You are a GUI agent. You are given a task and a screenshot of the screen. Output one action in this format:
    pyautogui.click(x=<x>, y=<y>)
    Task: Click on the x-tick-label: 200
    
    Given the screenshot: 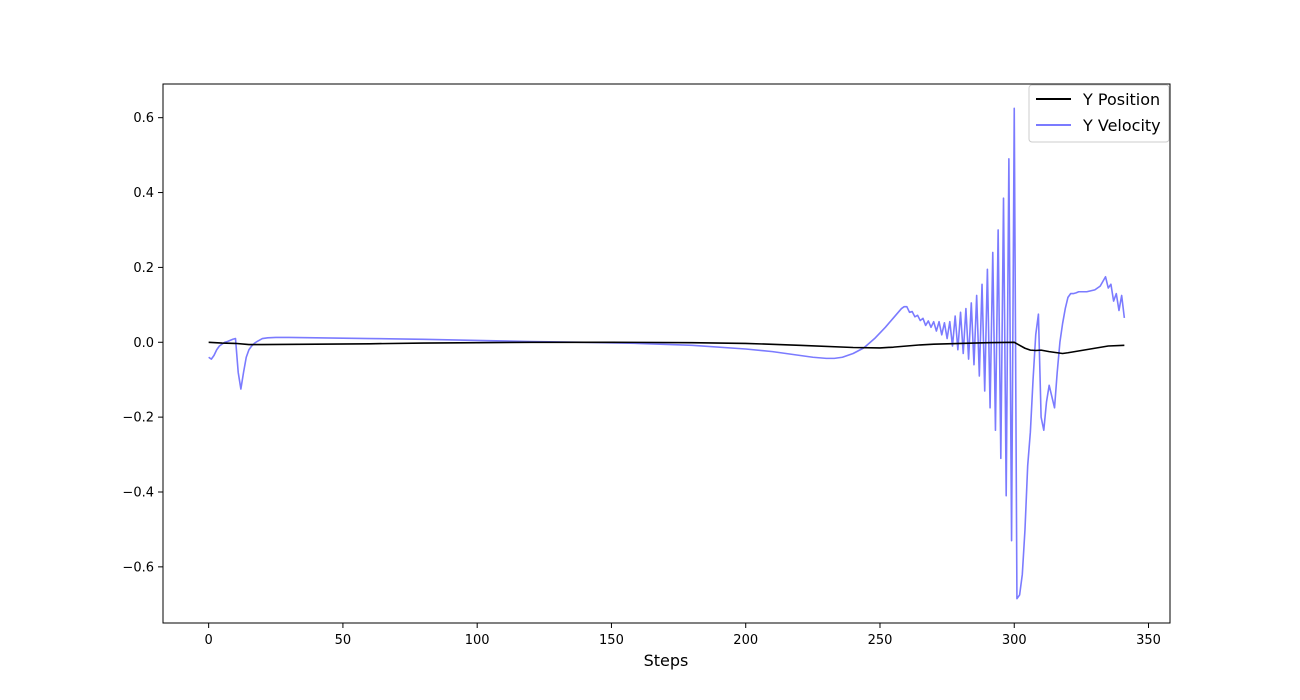 What is the action you would take?
    pyautogui.click(x=745, y=640)
    